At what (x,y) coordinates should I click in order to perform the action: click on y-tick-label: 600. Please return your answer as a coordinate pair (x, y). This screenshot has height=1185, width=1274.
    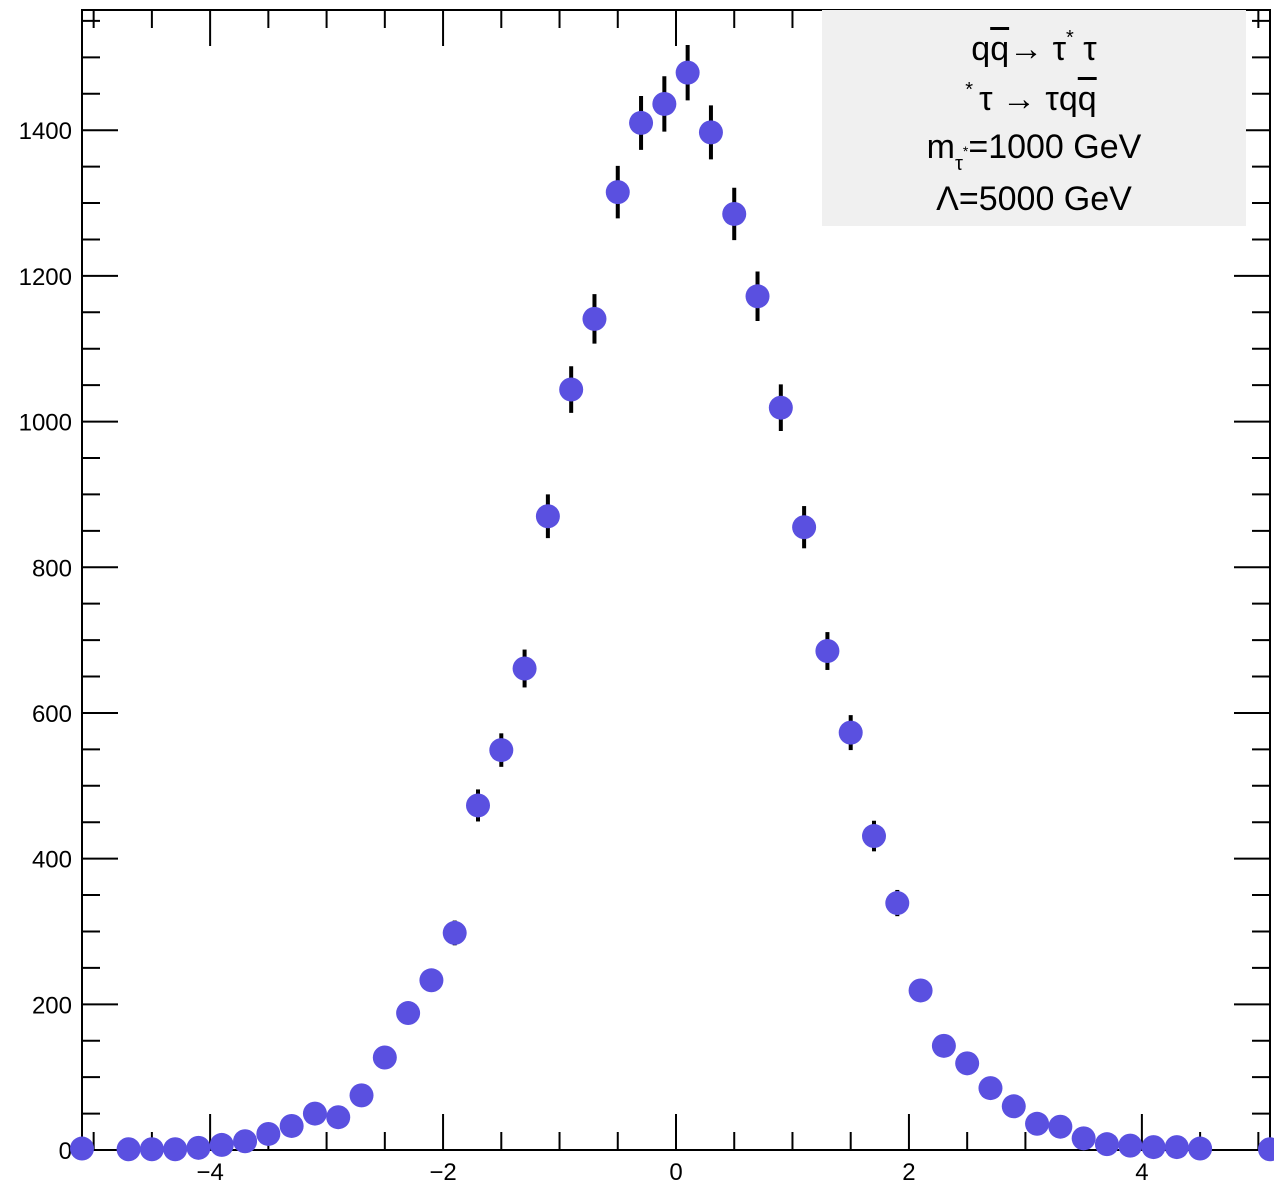
    Looking at the image, I should click on (52, 714).